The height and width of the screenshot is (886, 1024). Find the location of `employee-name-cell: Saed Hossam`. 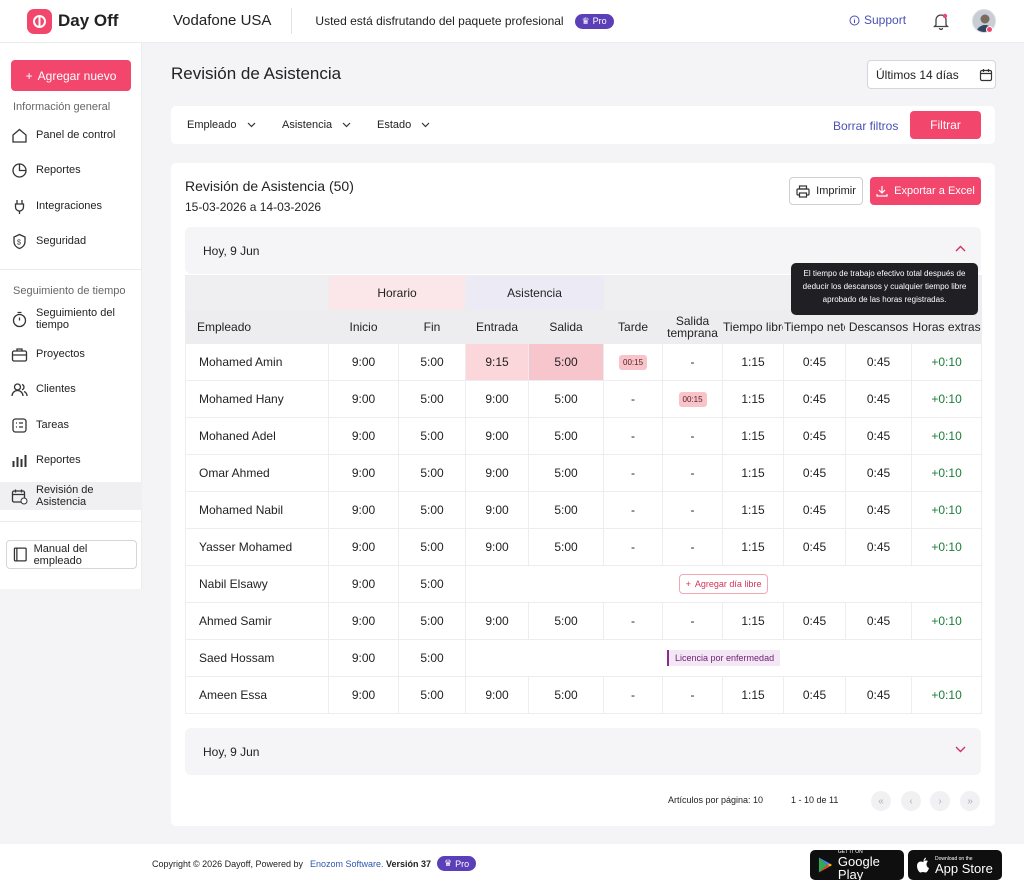

employee-name-cell: Saed Hossam is located at coordinates (257, 658).